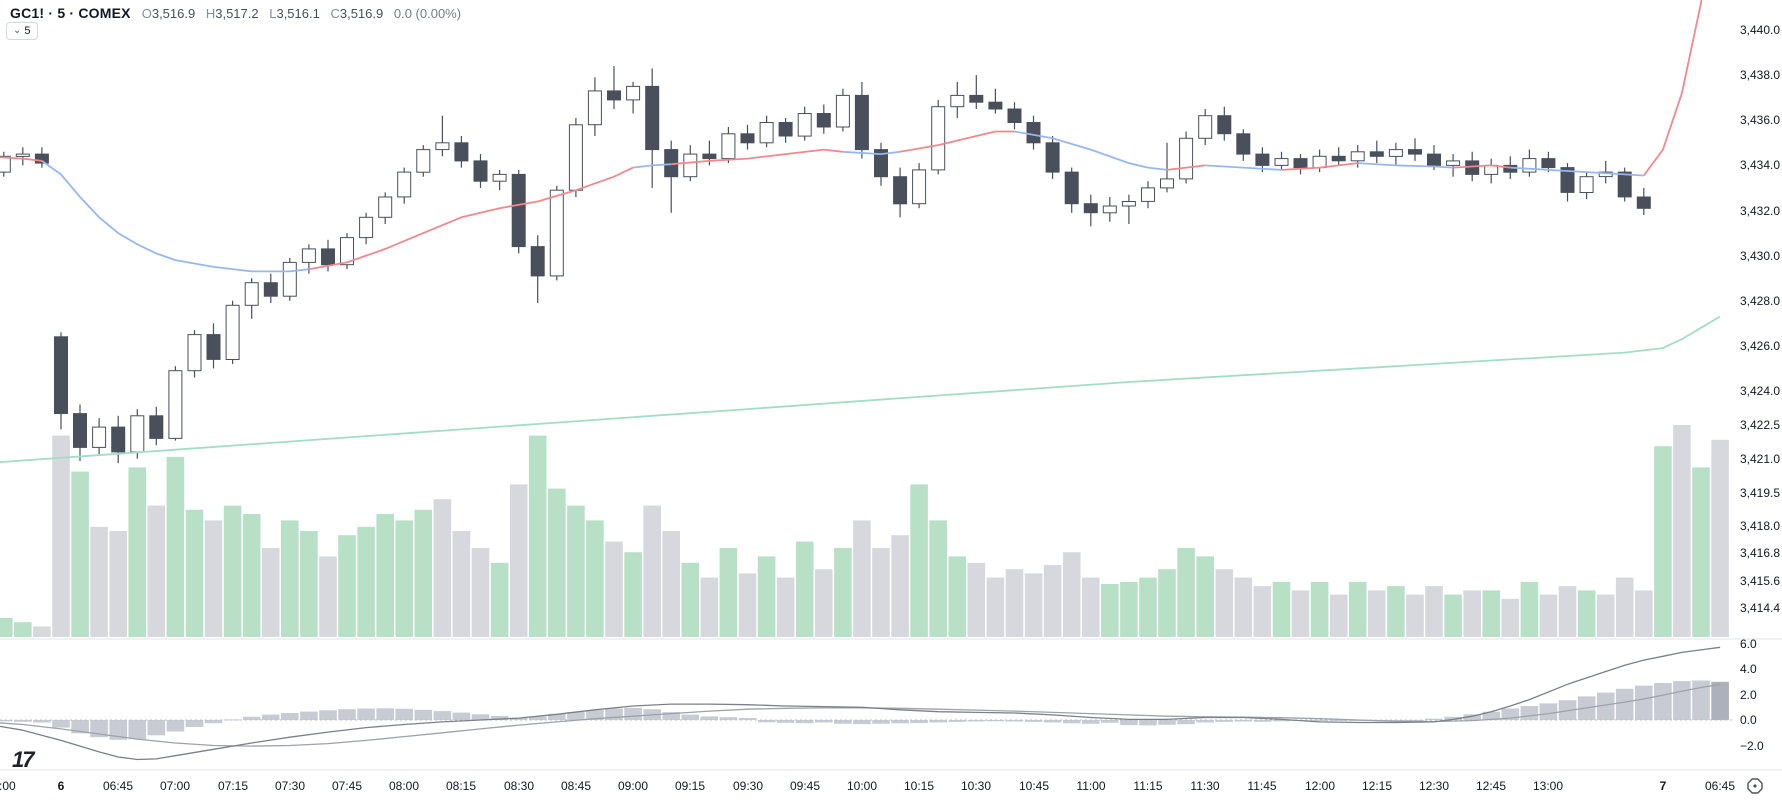  I want to click on symbol-title: GC1! · 5 · COMEX, so click(70, 13).